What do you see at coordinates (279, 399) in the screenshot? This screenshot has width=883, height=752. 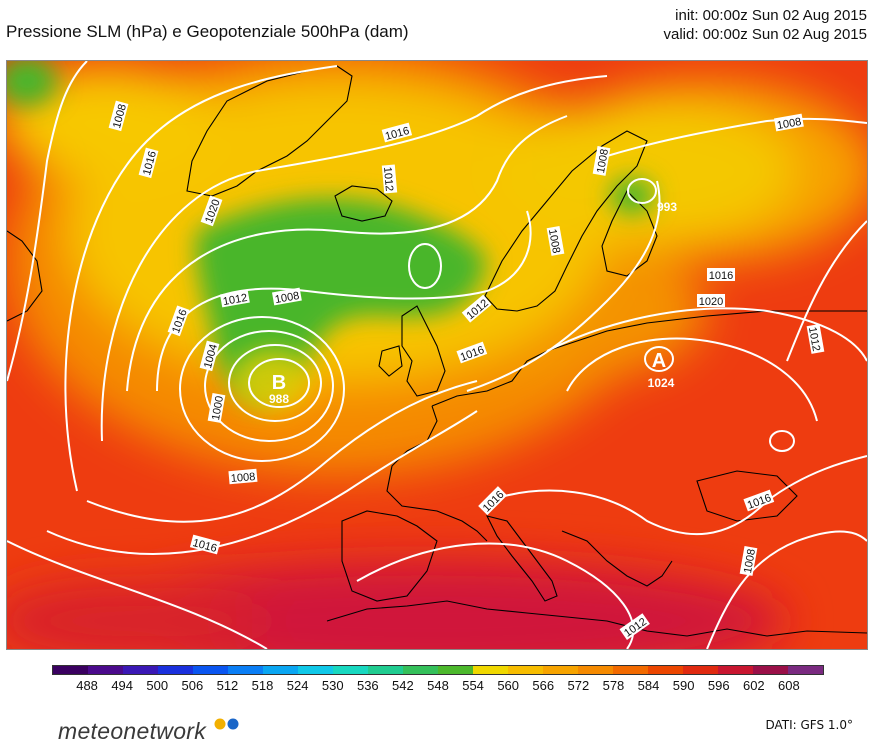 I see `low-value: 988` at bounding box center [279, 399].